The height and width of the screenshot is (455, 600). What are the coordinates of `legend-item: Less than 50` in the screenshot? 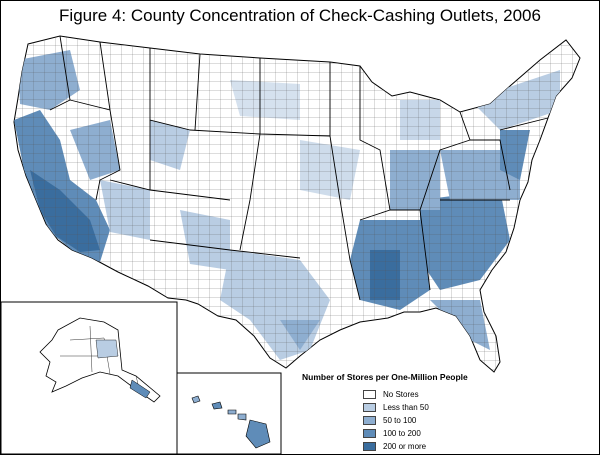 It's located at (436, 407).